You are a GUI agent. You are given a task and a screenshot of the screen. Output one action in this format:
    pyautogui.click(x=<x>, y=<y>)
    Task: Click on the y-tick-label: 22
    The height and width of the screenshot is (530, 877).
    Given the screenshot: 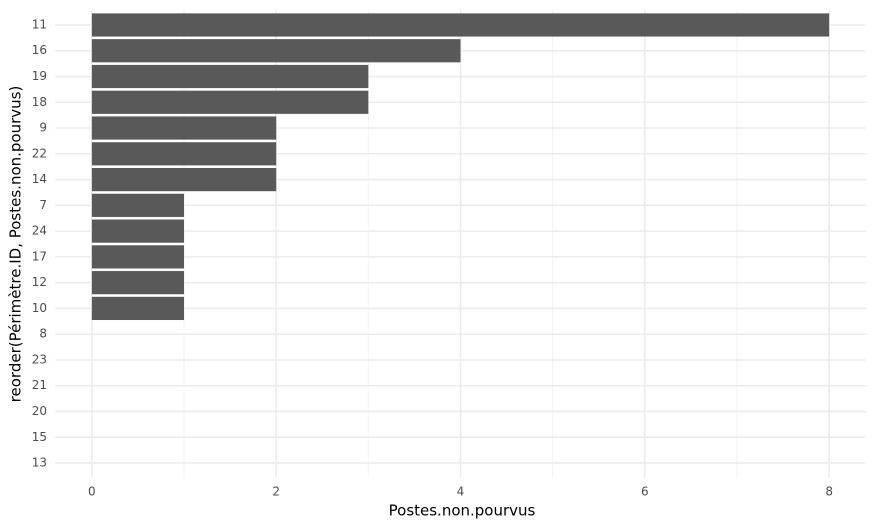 What is the action you would take?
    pyautogui.click(x=39, y=153)
    